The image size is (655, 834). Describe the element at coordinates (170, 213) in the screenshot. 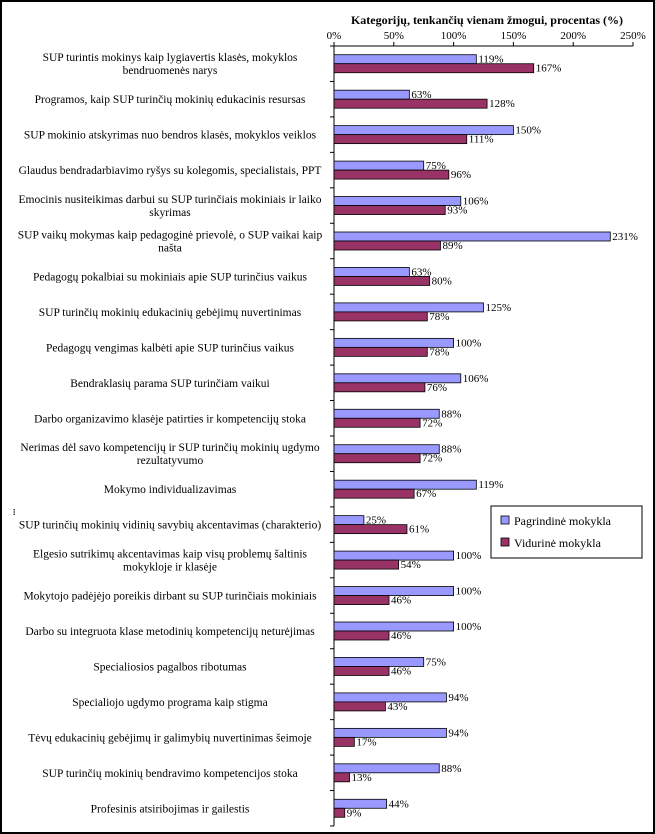

I see `category-label: skyrimas` at that location.